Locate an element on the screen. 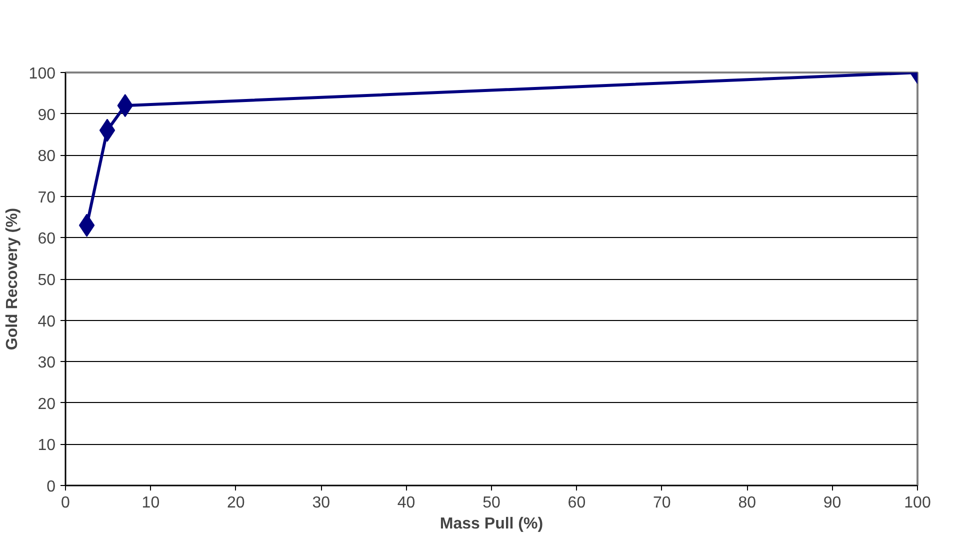  x-tick-label: 90 is located at coordinates (832, 503).